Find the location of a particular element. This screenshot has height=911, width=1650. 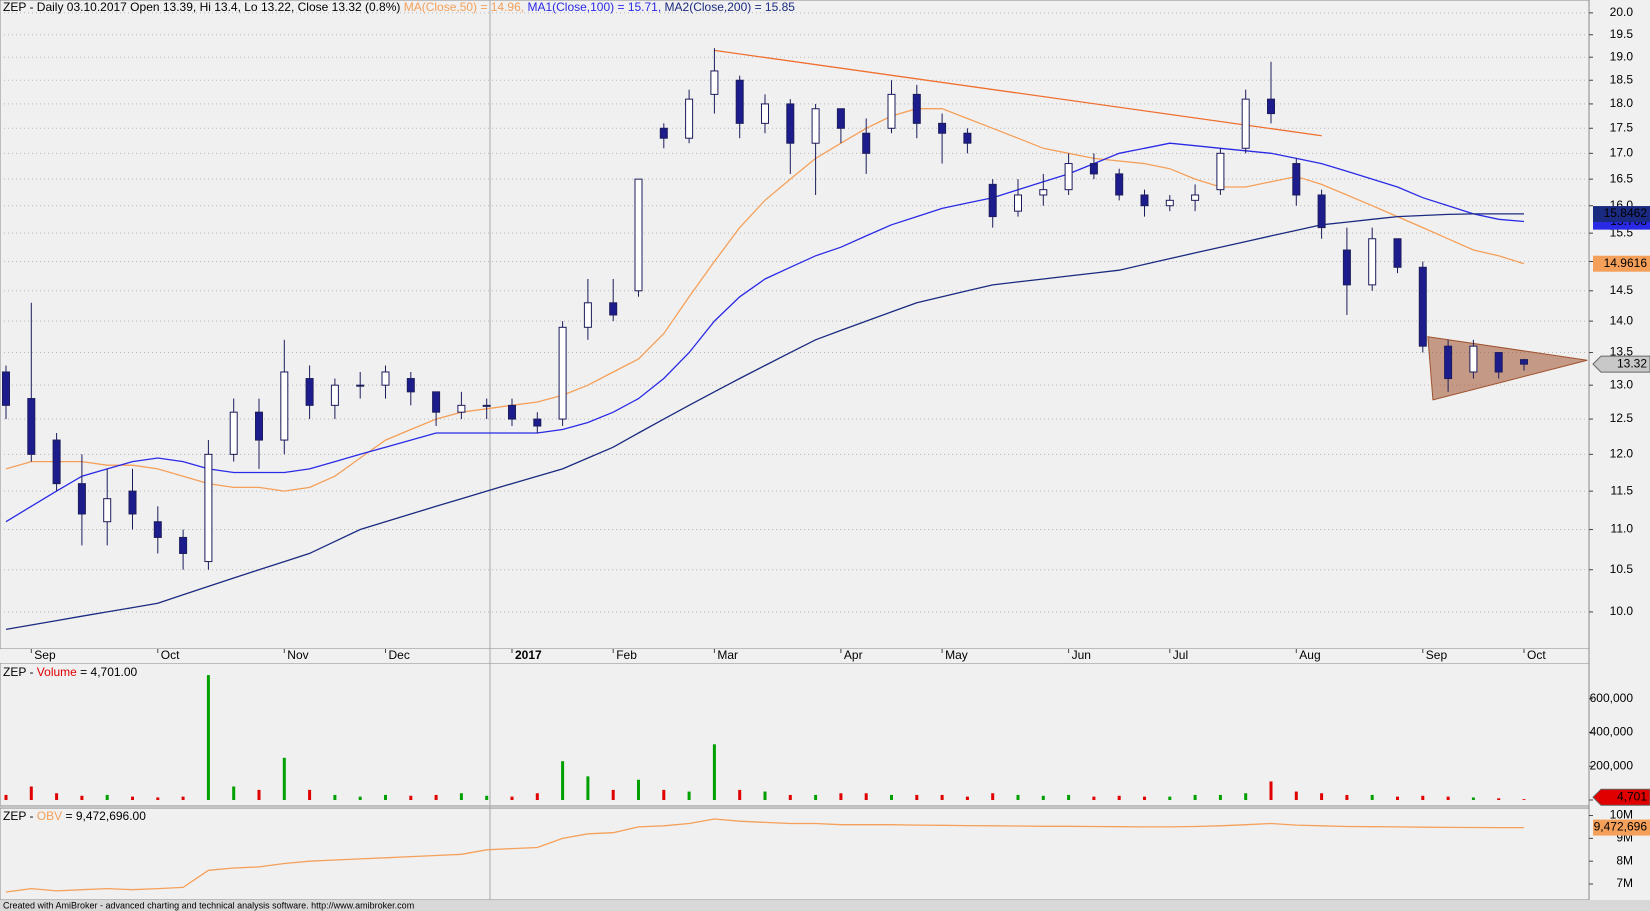

x-tick-label: Jun is located at coordinates (1081, 655).